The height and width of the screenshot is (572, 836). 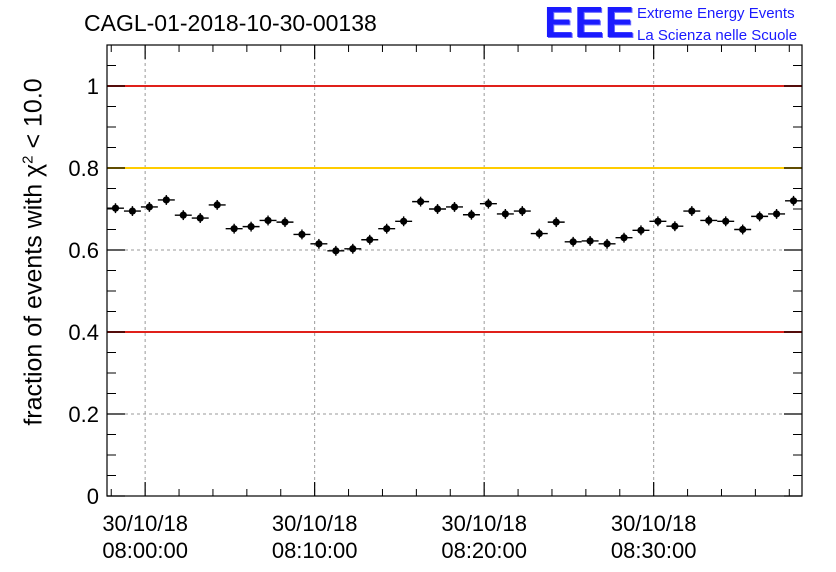 What do you see at coordinates (83, 414) in the screenshot?
I see `y-tick-label: 0.2` at bounding box center [83, 414].